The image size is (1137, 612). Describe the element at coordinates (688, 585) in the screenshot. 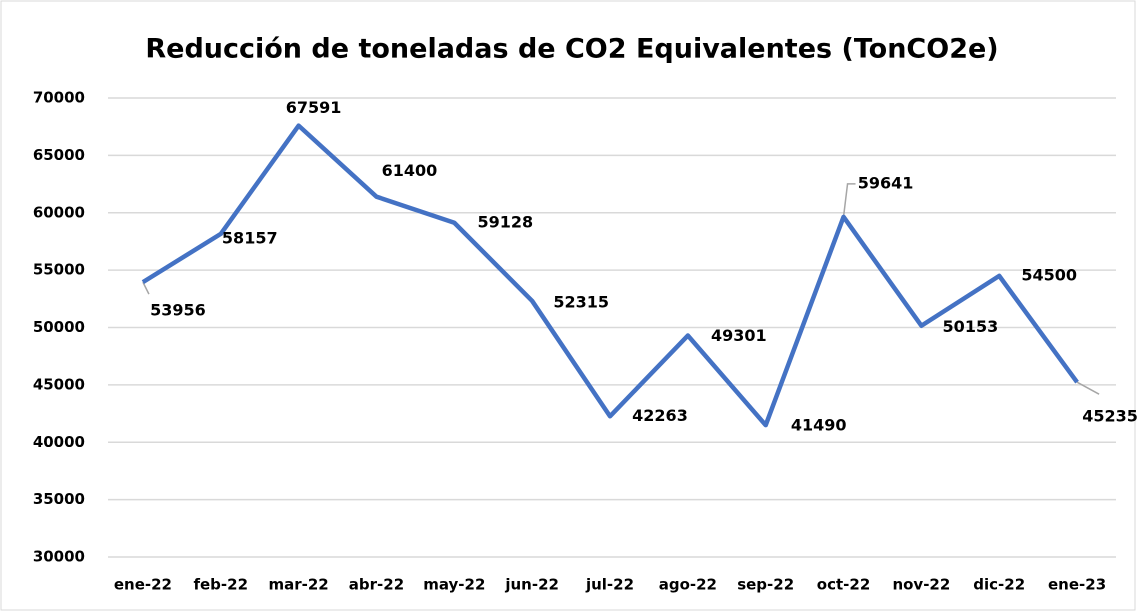

I see `x-tick-label: ago-22` at that location.